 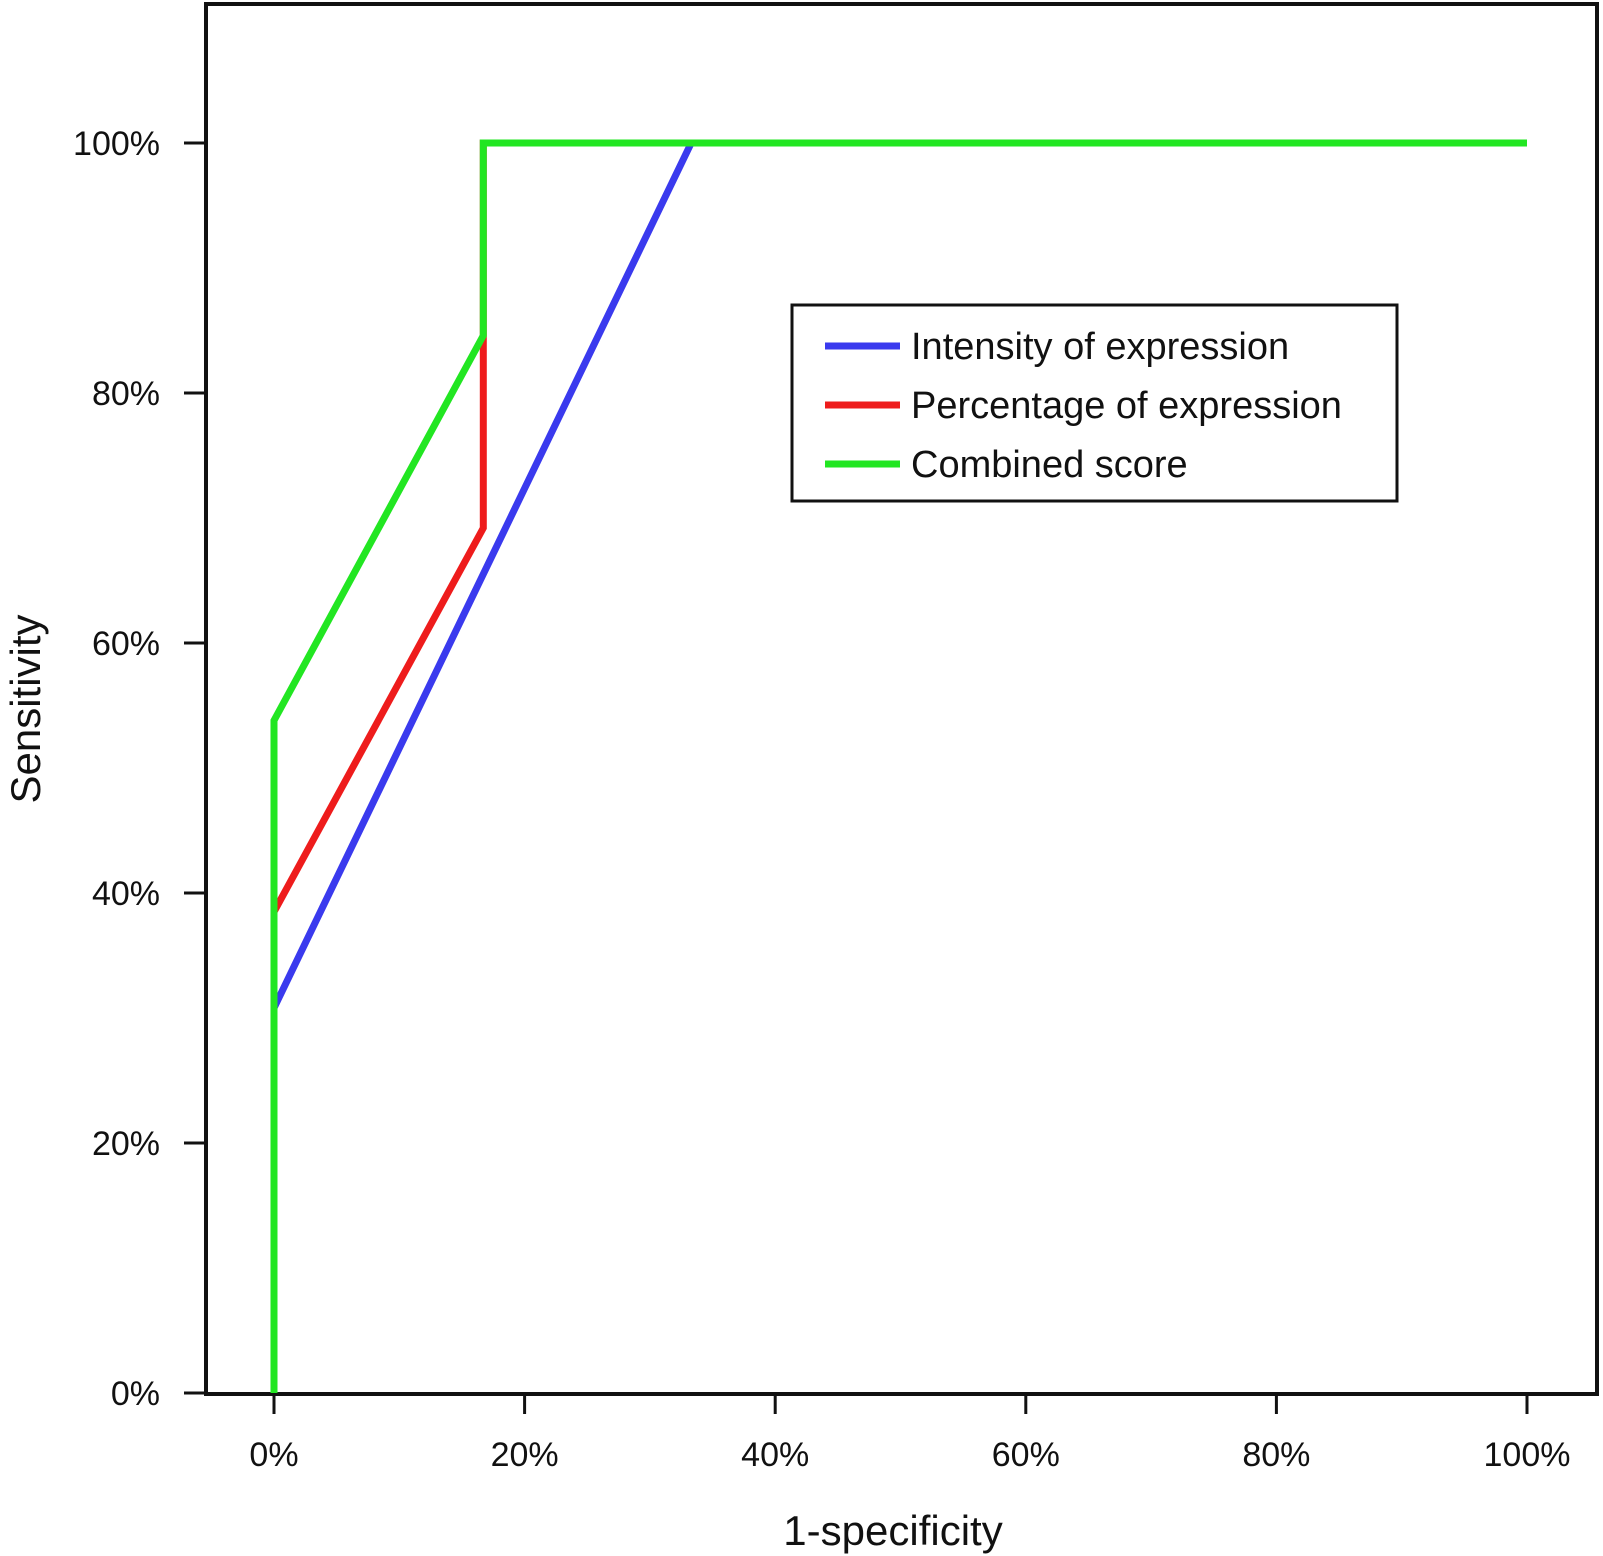 What do you see at coordinates (1527, 1455) in the screenshot?
I see `x-tick-label: 100%` at bounding box center [1527, 1455].